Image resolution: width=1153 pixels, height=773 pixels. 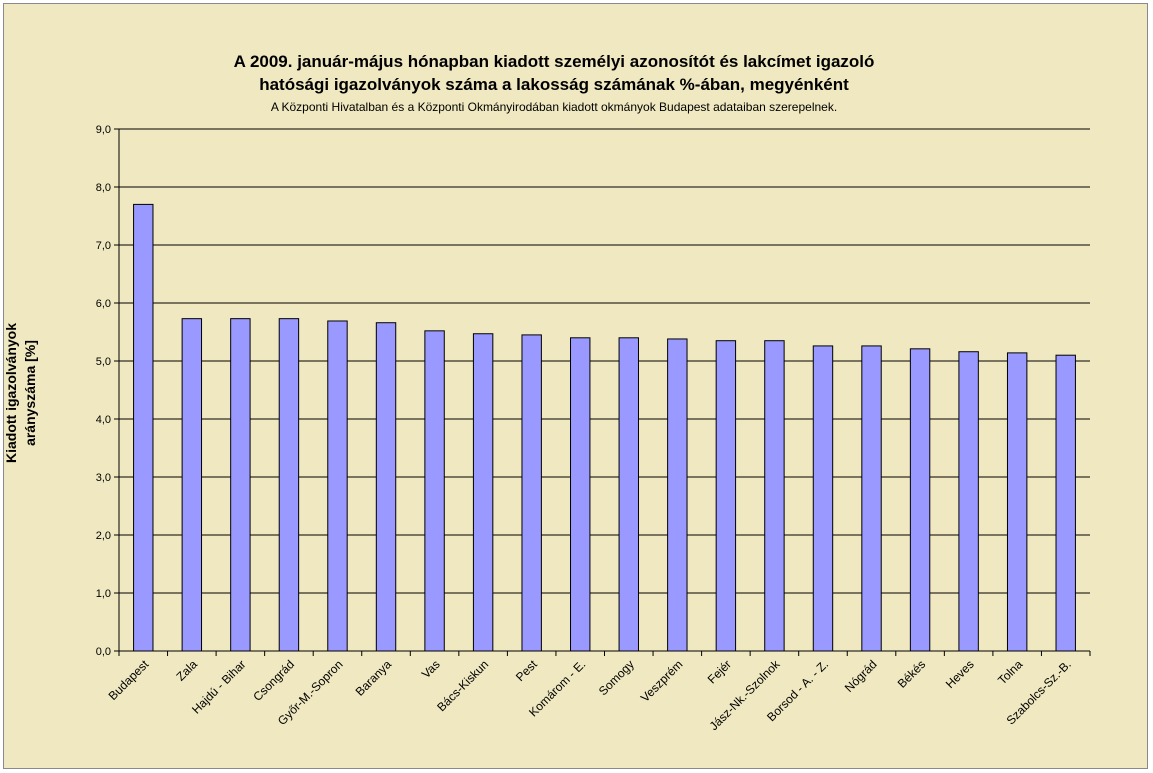 I want to click on x-tick-label: Somogy, so click(x=616, y=677).